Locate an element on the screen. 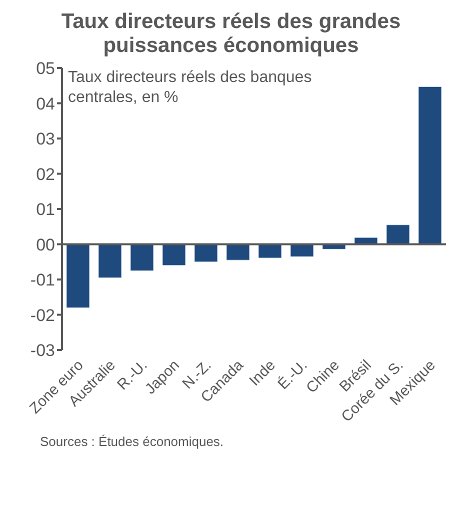  text: Taux directeurs réels des banques centrales, en % is located at coordinates (190, 88).